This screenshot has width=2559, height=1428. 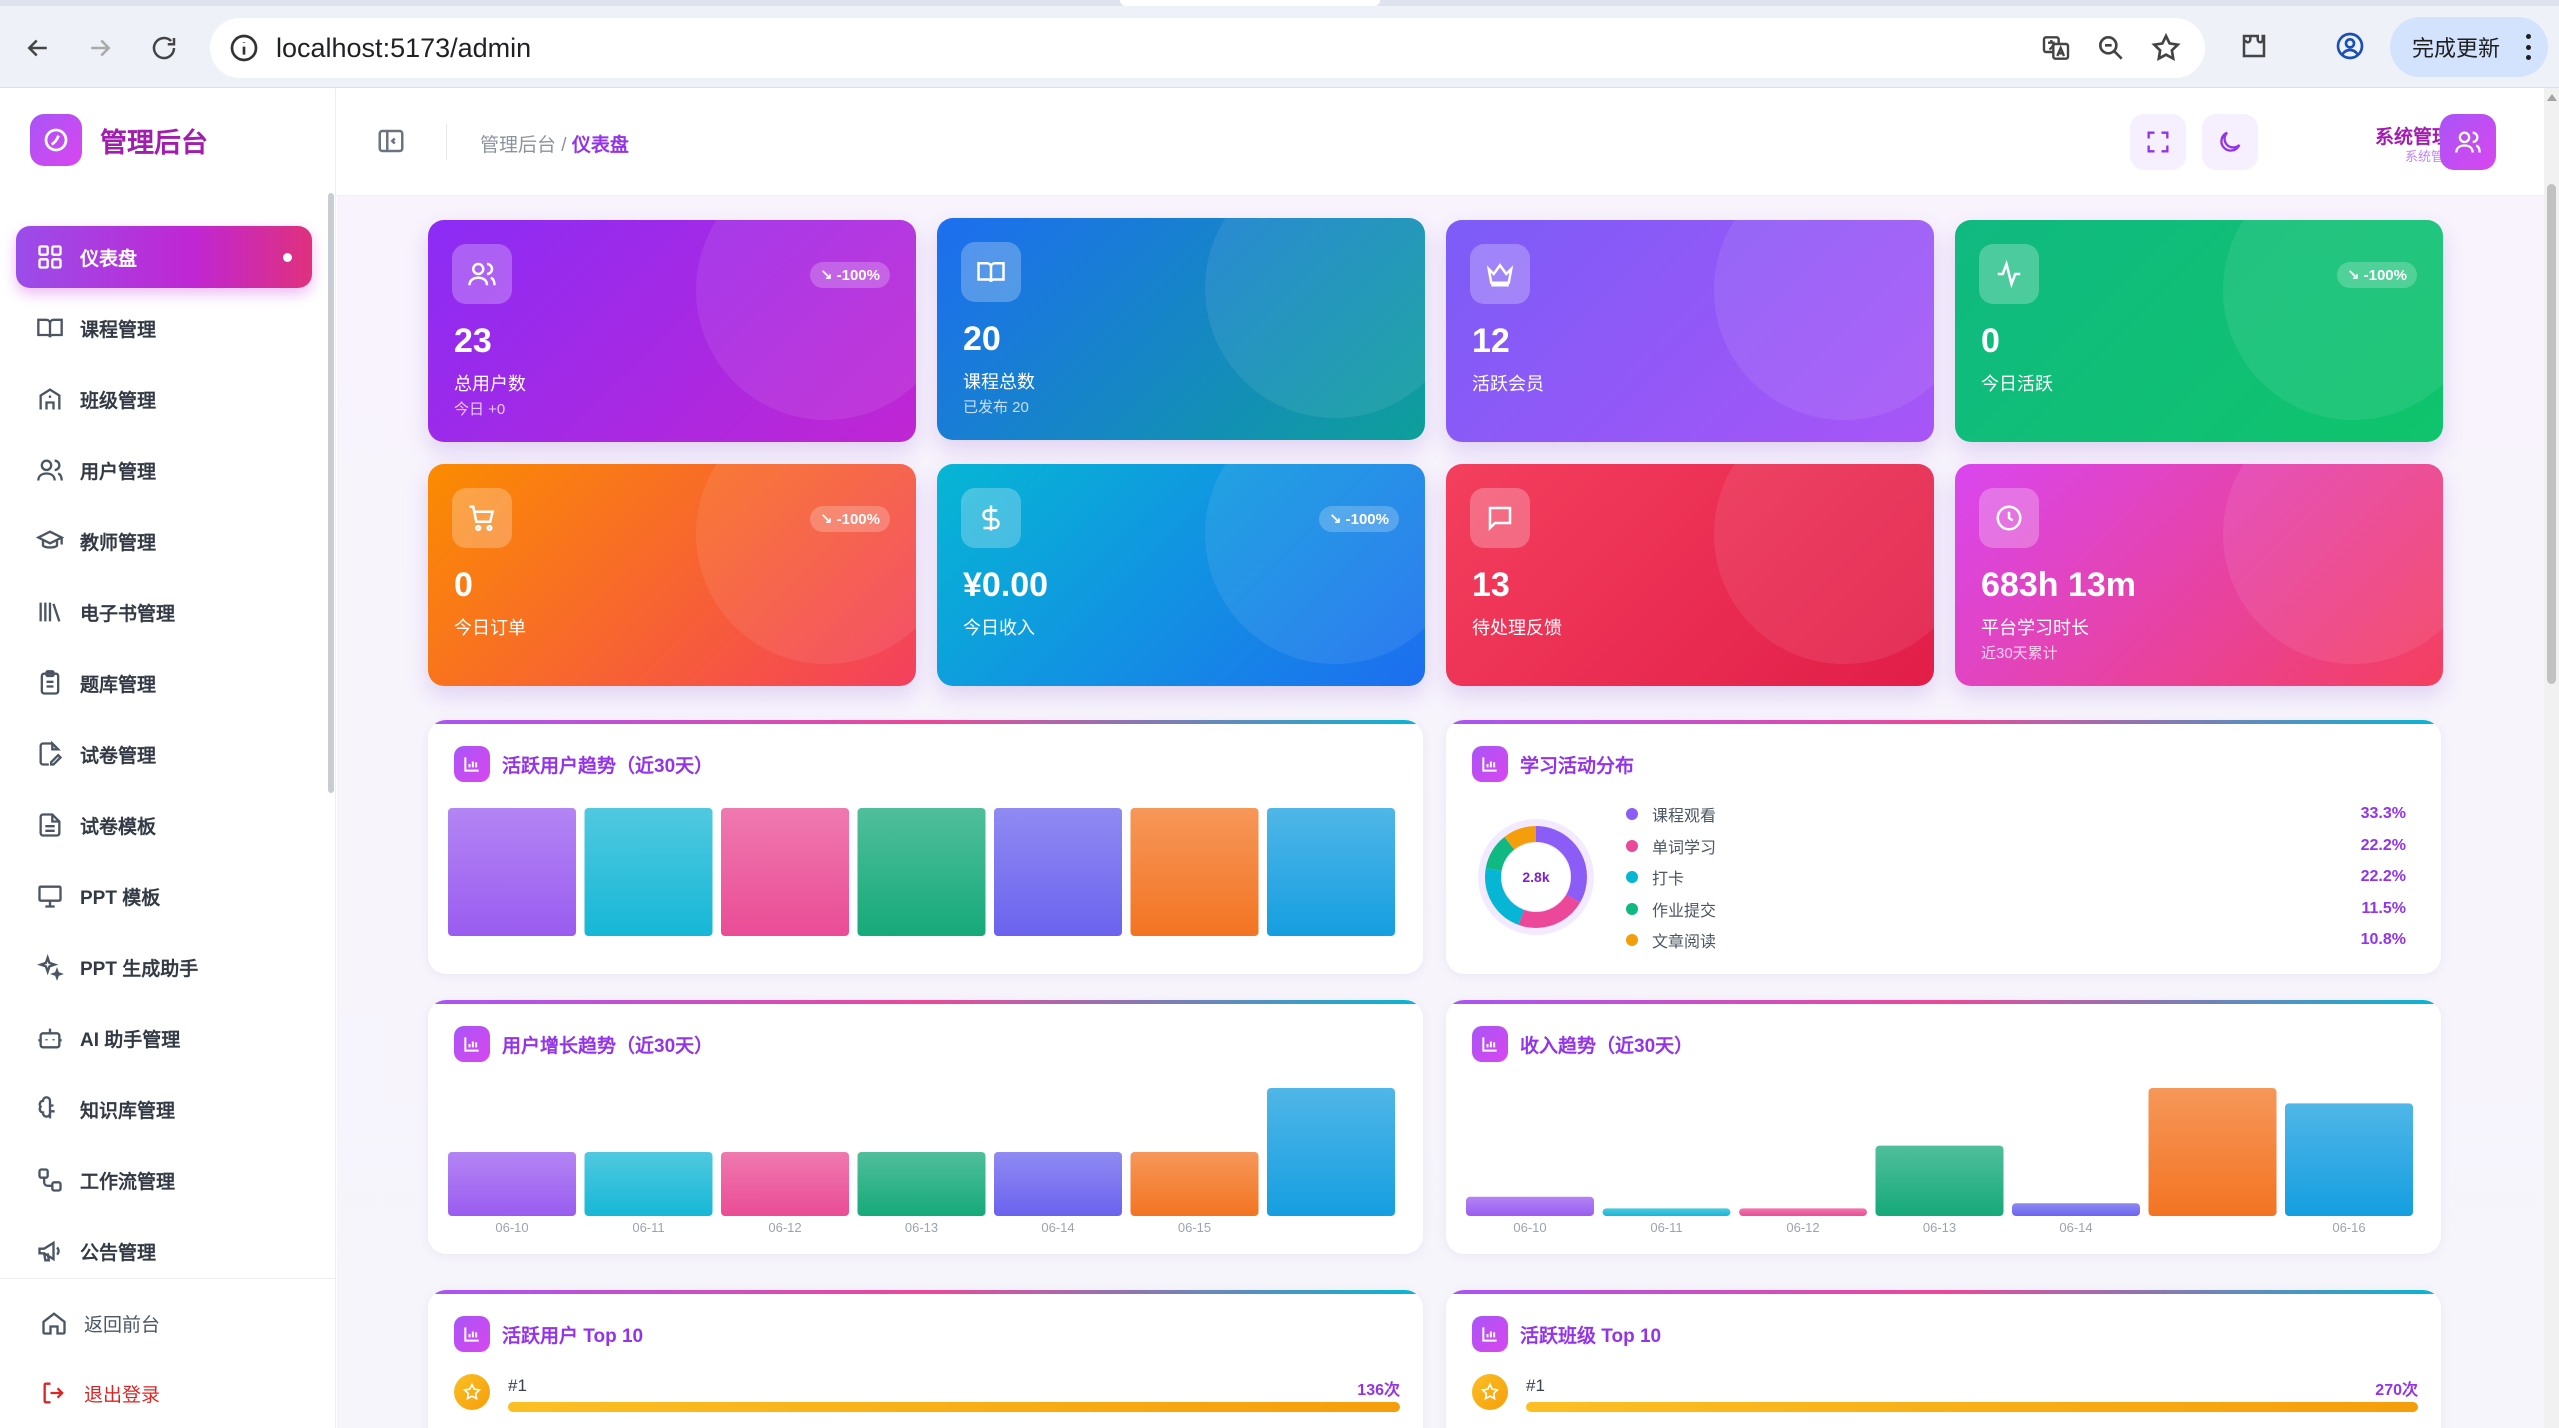 I want to click on back-button, so click(x=38, y=48).